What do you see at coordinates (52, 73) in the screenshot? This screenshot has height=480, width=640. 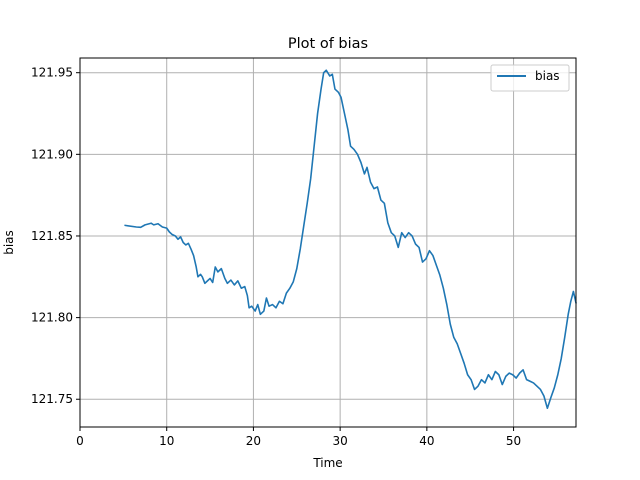 I see `y-tick-label: 121.95` at bounding box center [52, 73].